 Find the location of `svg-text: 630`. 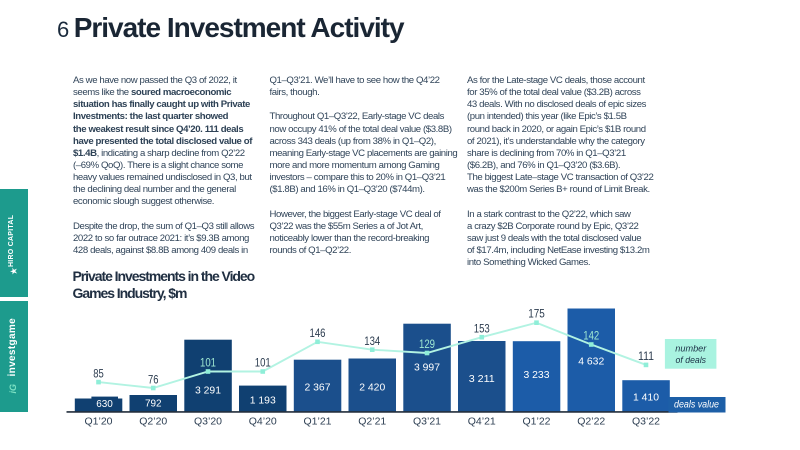

svg-text: 630 is located at coordinates (104, 404).